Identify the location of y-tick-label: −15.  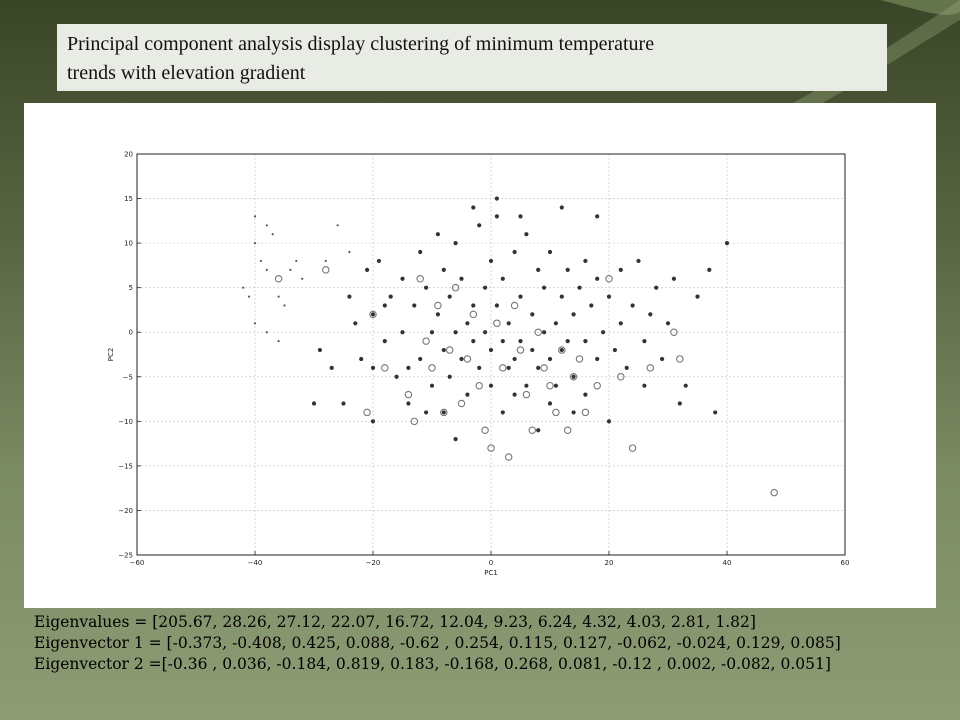
(125, 466).